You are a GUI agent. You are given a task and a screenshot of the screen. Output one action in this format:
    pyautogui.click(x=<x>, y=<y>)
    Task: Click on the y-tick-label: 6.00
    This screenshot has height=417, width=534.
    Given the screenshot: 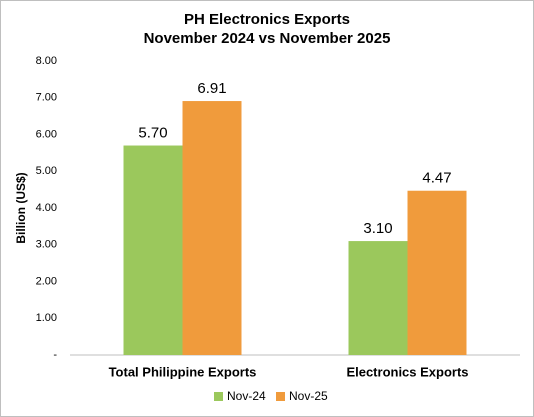 What is the action you would take?
    pyautogui.click(x=46, y=134)
    